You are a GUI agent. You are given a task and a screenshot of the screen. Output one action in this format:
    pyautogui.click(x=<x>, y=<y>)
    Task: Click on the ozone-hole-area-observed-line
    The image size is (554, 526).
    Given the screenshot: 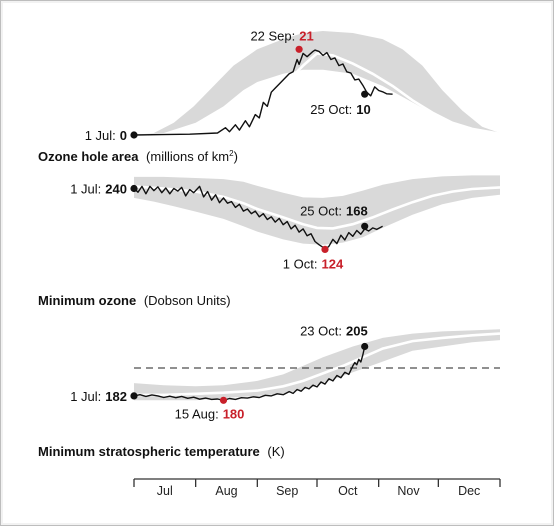 What is the action you would take?
    pyautogui.click(x=263, y=92)
    